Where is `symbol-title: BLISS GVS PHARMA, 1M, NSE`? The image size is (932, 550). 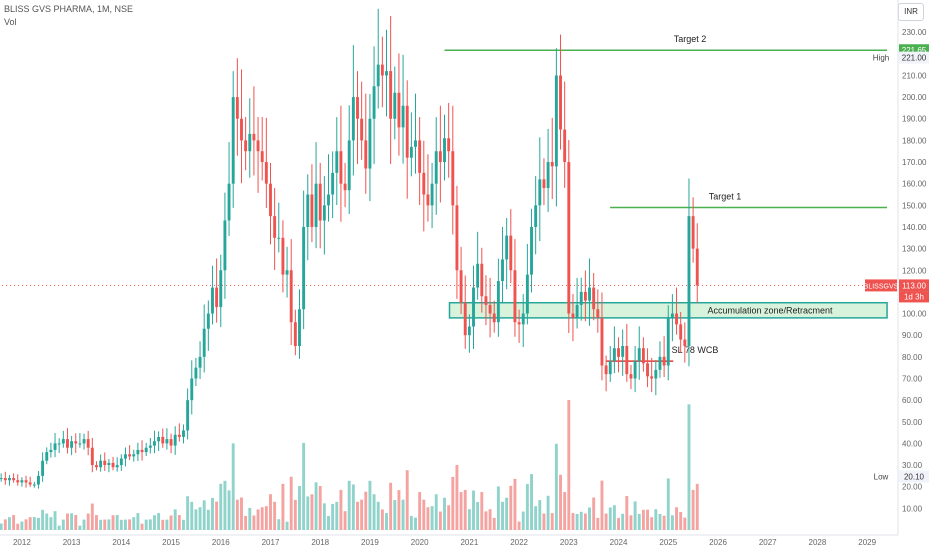 symbol-title: BLISS GVS PHARMA, 1M, NSE is located at coordinates (69, 9).